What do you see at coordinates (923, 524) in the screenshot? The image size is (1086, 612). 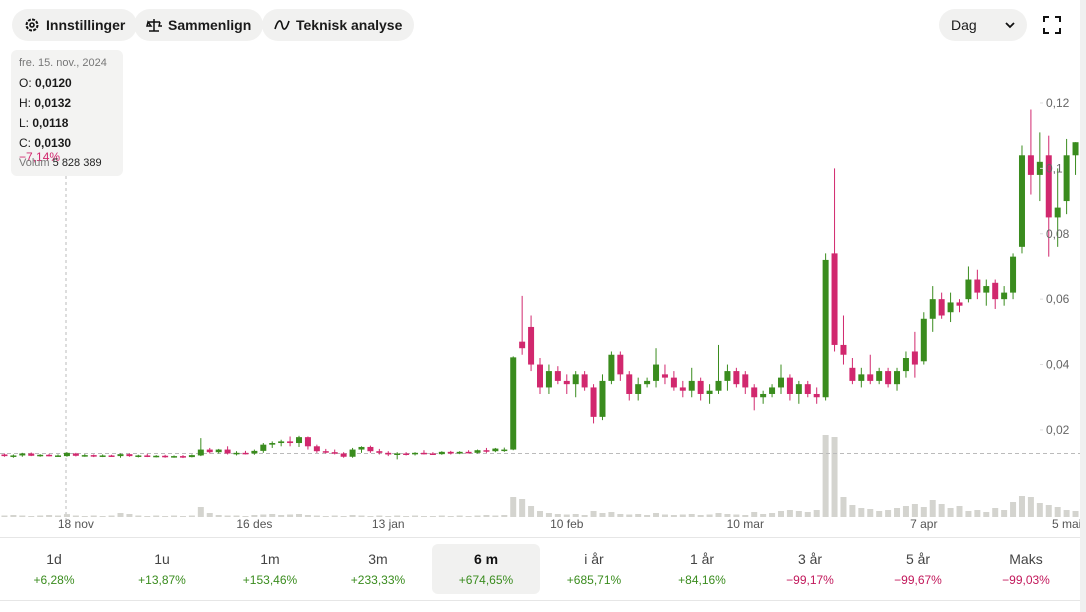 I see `x-tick-label: 7 apr` at bounding box center [923, 524].